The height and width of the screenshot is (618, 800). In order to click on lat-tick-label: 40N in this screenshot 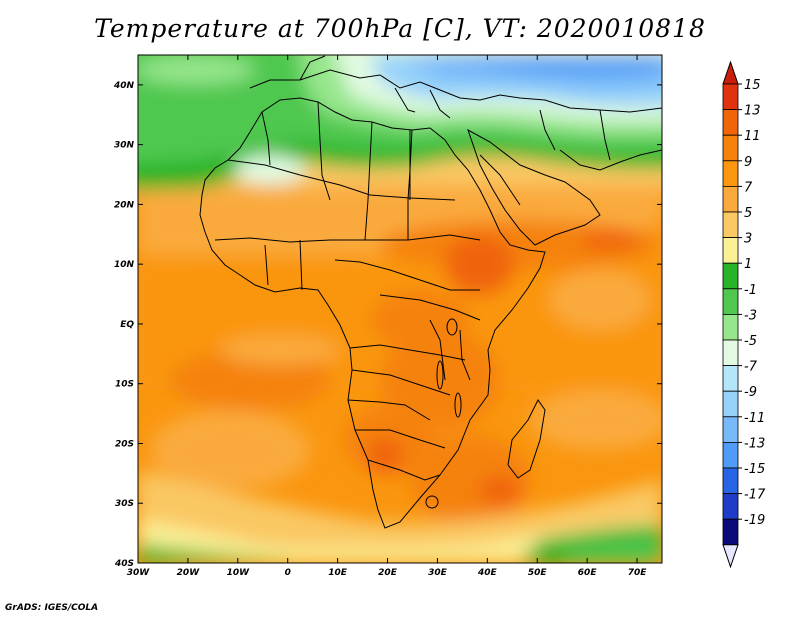, I will do `click(124, 86)`.